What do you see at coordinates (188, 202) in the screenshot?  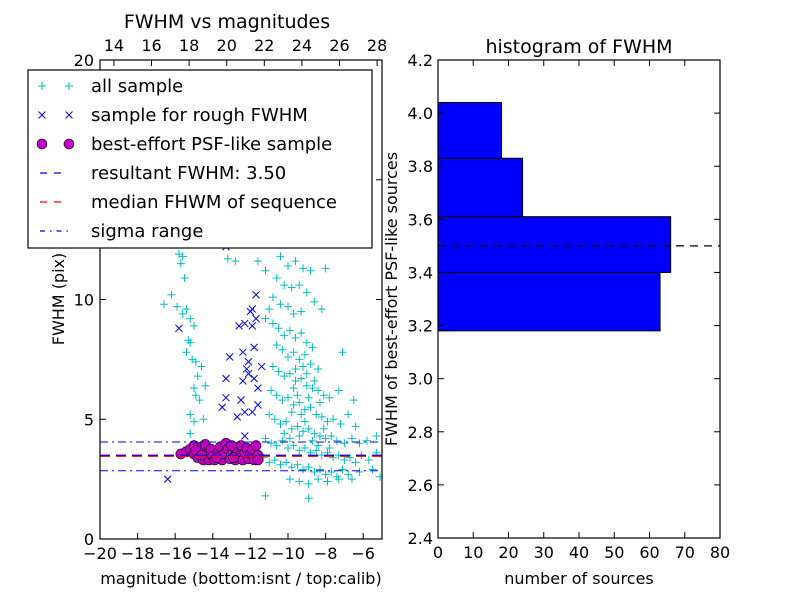 I see `legend-entry: median FHWM of sequence` at bounding box center [188, 202].